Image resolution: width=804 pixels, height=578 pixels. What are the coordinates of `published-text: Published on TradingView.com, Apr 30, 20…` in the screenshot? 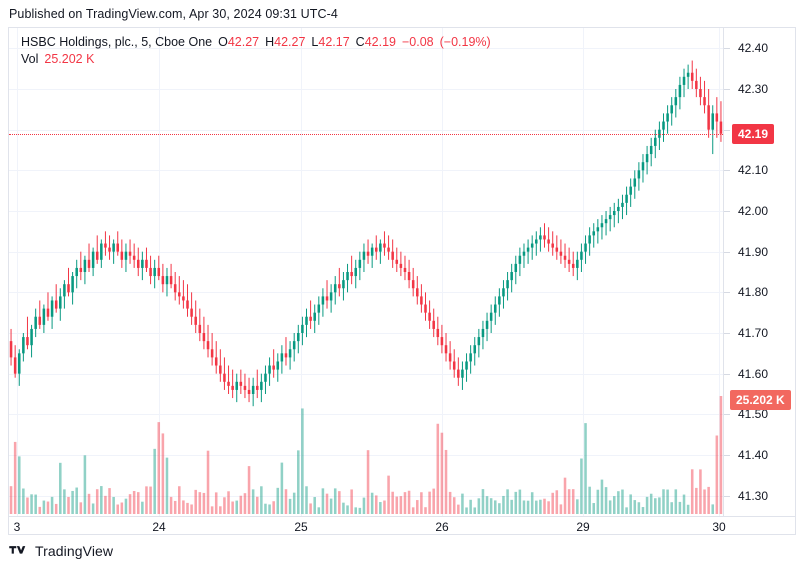 It's located at (173, 13).